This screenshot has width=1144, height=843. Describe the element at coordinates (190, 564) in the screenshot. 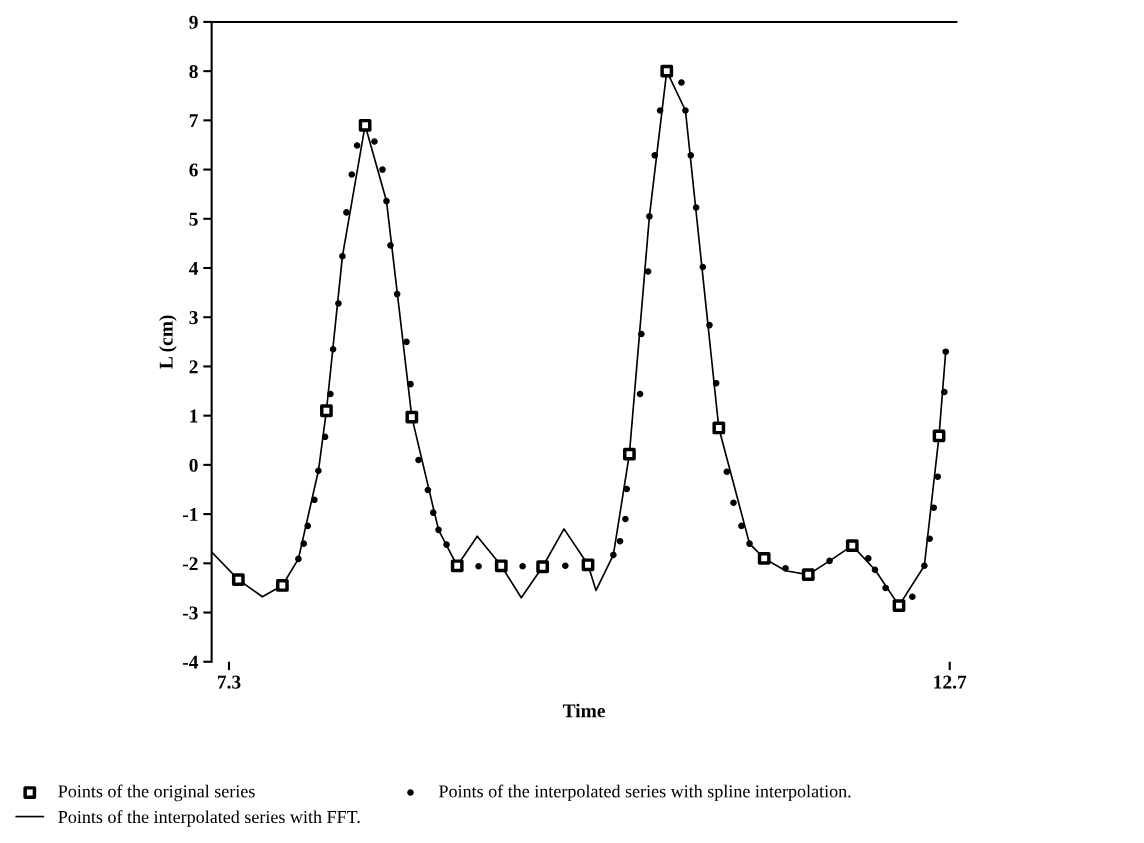

I see `y-tick-label: -2` at that location.